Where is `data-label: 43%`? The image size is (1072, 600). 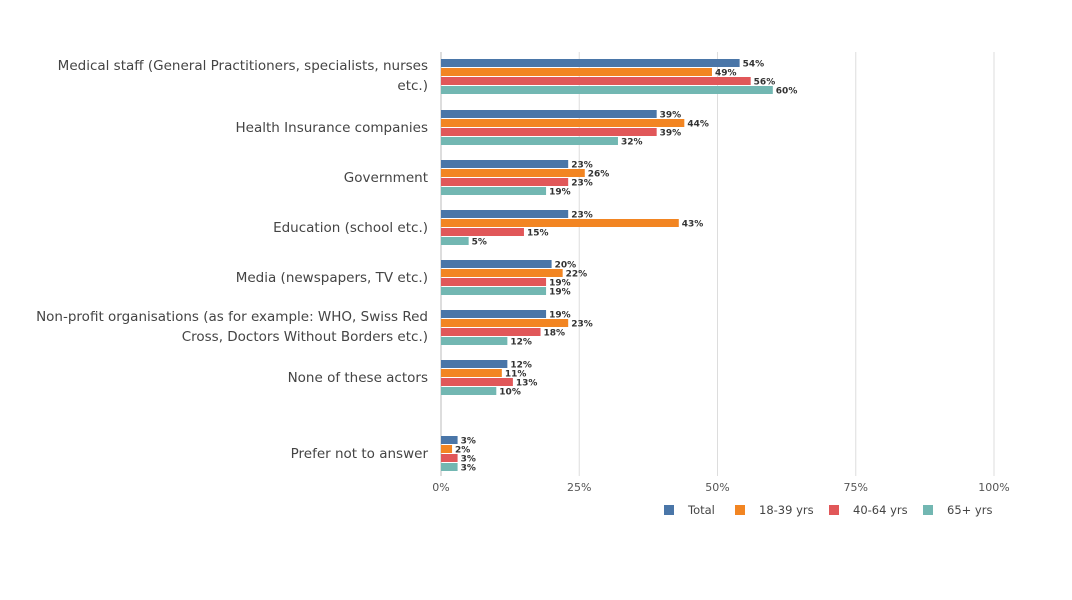
data-label: 43% is located at coordinates (693, 225).